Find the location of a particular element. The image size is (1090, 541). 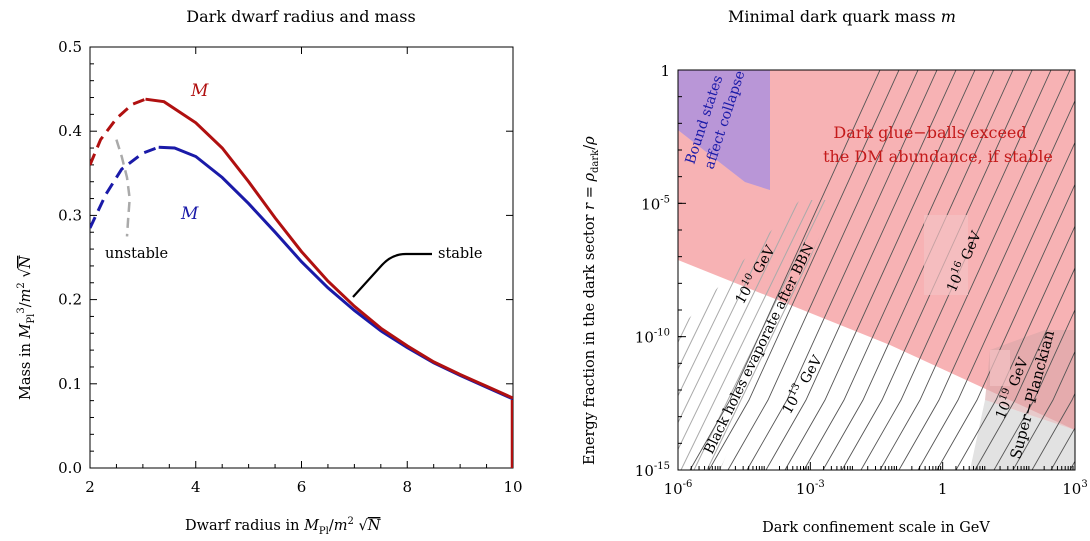

unstable-branch-line is located at coordinates (123, 188).